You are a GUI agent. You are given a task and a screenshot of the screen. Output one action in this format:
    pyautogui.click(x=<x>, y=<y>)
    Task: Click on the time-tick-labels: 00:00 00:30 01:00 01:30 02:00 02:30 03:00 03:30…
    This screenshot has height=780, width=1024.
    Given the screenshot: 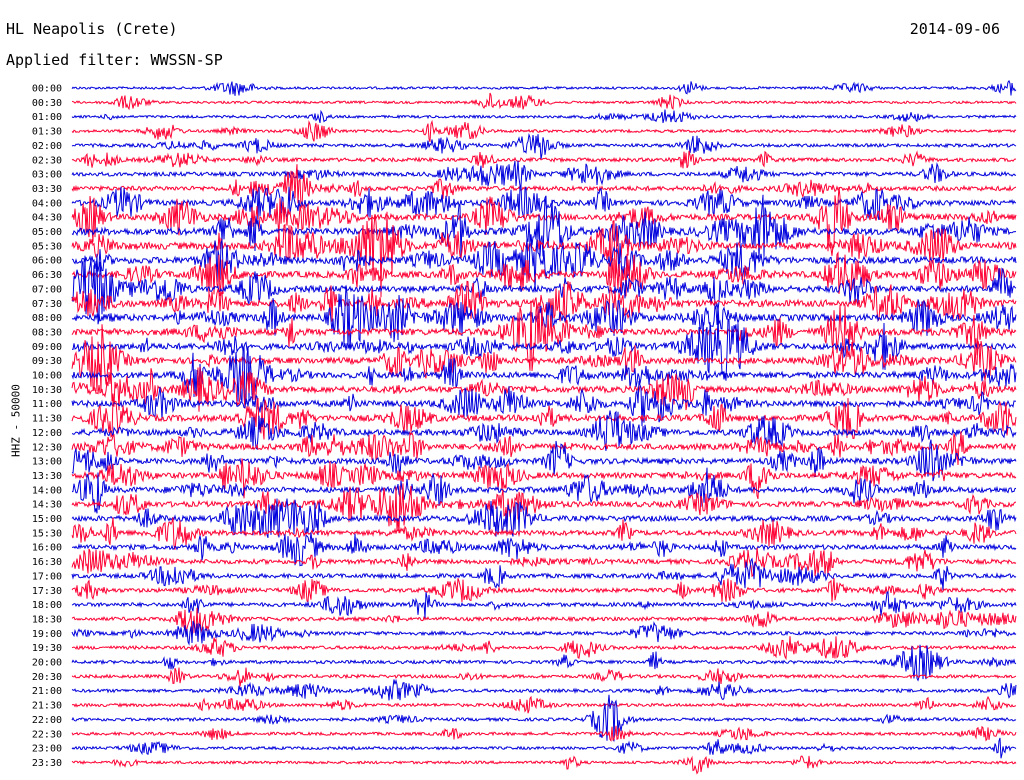 What is the action you would take?
    pyautogui.click(x=47, y=426)
    